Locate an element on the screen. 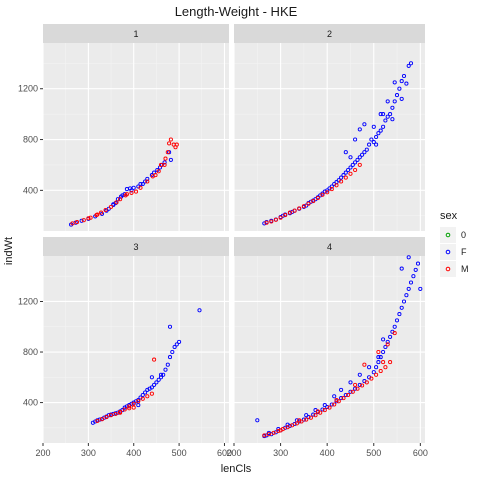  legend-key-M is located at coordinates (448, 269).